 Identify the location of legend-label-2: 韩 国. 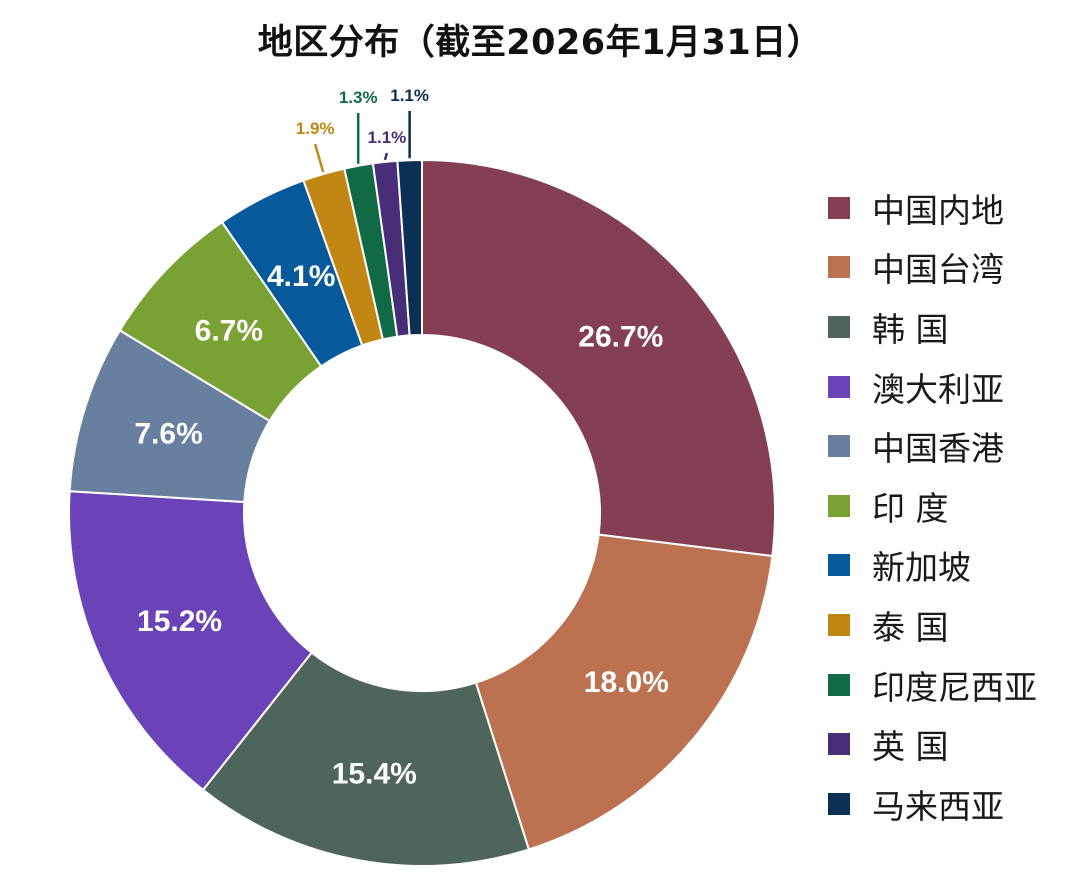
(910, 329).